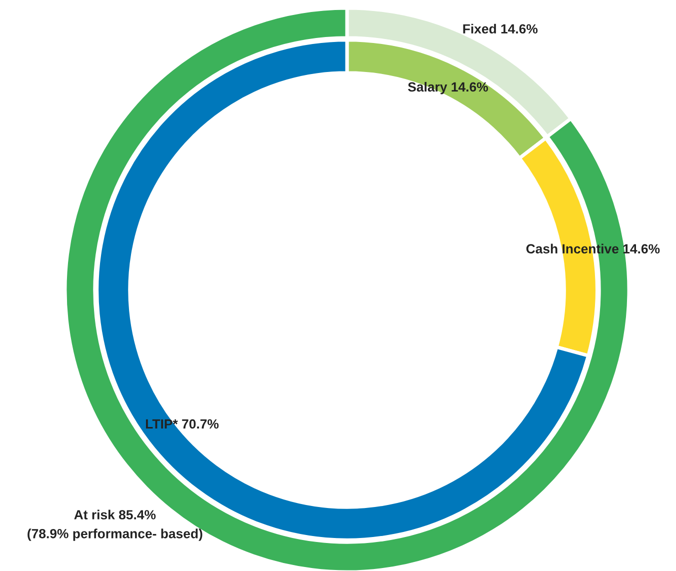 The width and height of the screenshot is (676, 571). I want to click on slice-label: Fixed 14.6%, so click(500, 29).